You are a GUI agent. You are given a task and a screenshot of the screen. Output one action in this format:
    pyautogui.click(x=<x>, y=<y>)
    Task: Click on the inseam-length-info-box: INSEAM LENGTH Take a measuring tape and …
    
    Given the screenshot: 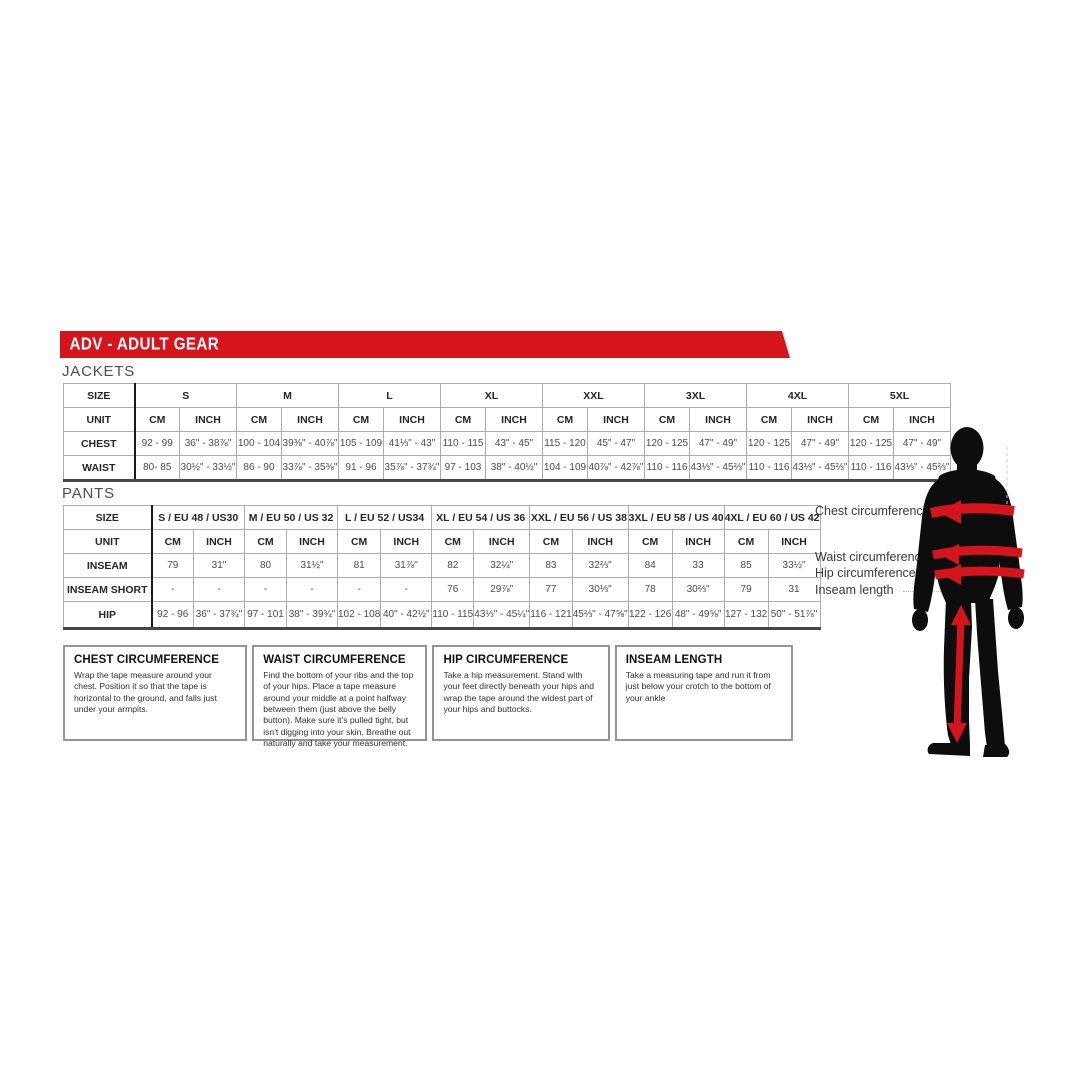 What is the action you would take?
    pyautogui.click(x=703, y=693)
    